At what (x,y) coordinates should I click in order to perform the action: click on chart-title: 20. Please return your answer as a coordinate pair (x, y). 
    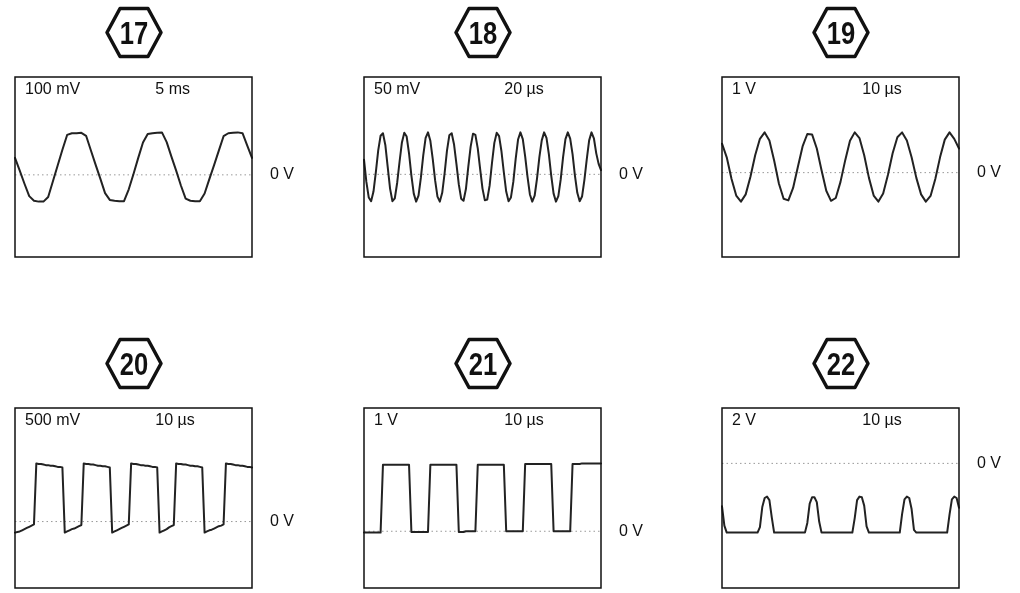
    Looking at the image, I should click on (134, 363).